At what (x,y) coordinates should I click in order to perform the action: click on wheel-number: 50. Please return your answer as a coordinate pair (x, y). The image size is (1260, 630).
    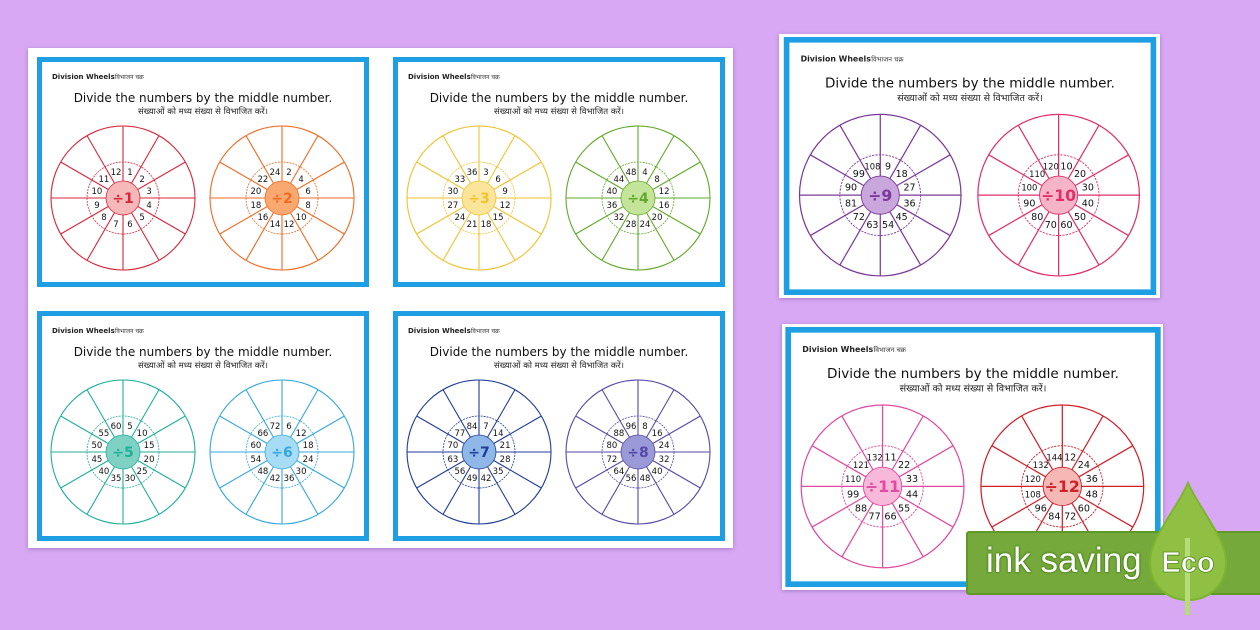
    Looking at the image, I should click on (1080, 217).